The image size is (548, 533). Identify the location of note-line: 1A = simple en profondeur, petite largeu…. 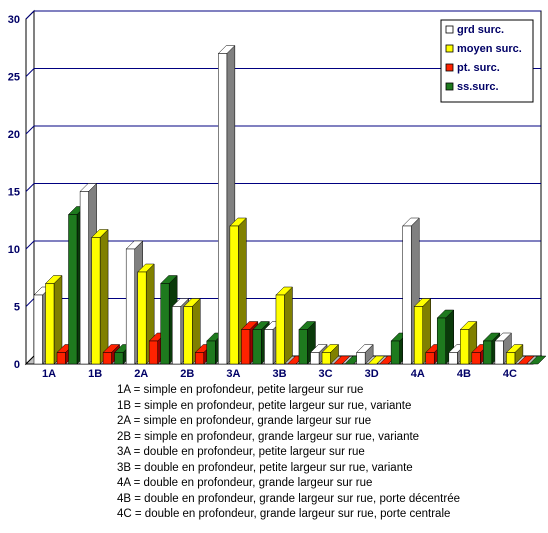
(240, 390).